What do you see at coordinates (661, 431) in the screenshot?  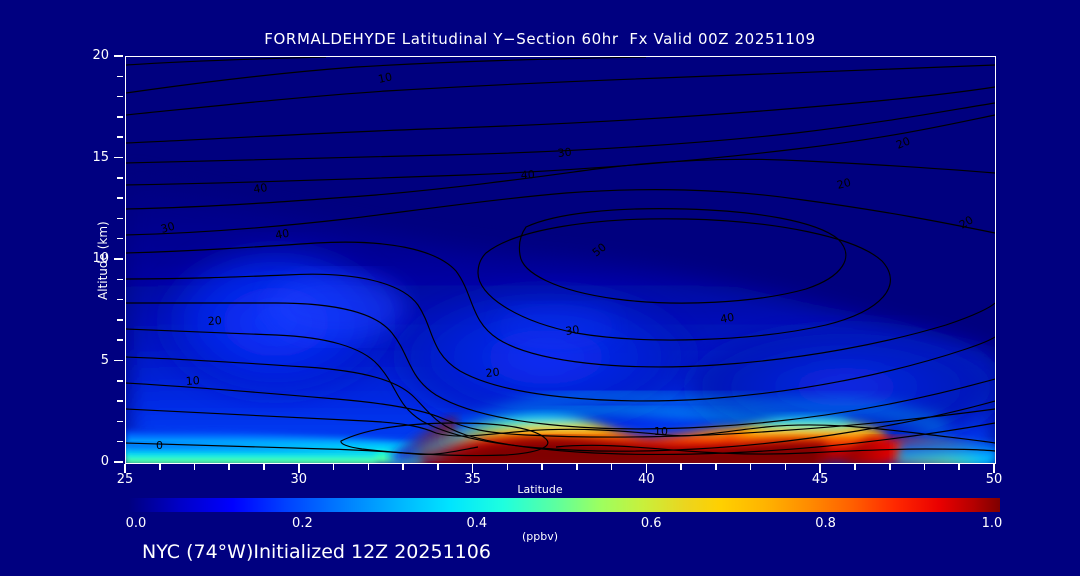 I see `contour-label-10c: 10` at bounding box center [661, 431].